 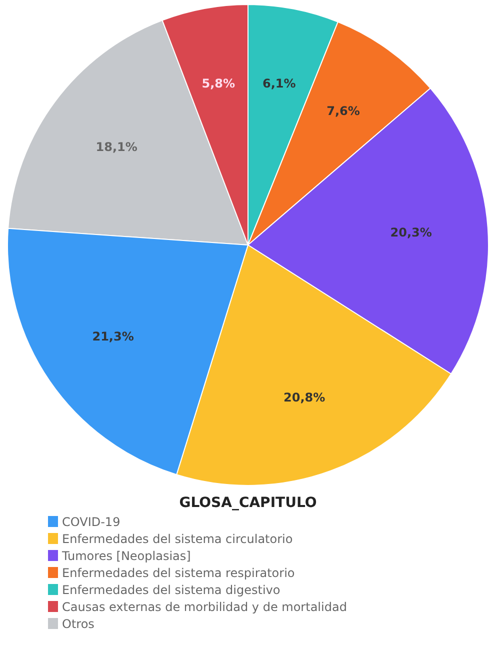 What do you see at coordinates (91, 521) in the screenshot?
I see `legend-label: COVID-19` at bounding box center [91, 521].